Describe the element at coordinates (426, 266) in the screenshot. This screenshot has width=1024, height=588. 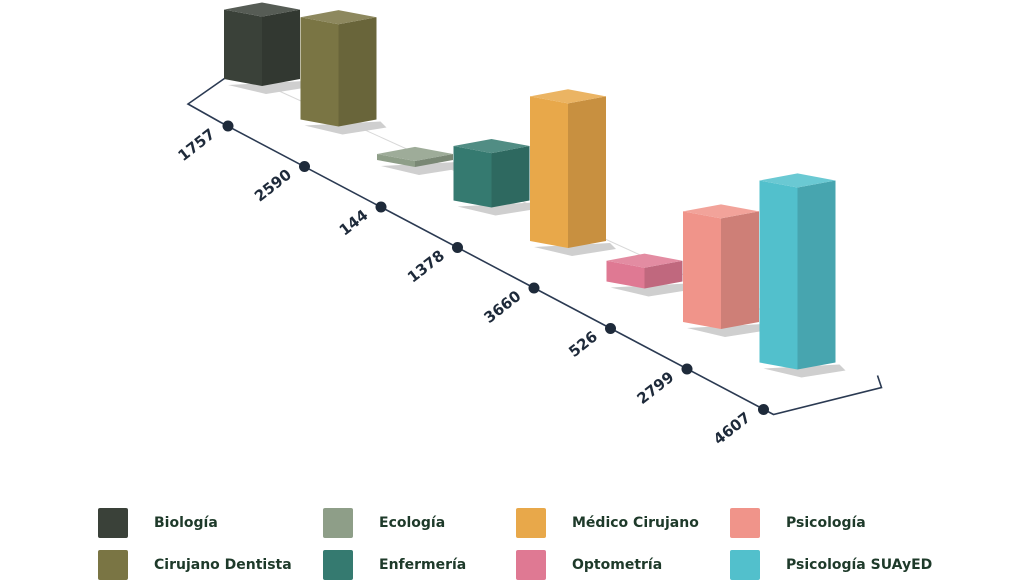
I see `value-label: 1378` at that location.